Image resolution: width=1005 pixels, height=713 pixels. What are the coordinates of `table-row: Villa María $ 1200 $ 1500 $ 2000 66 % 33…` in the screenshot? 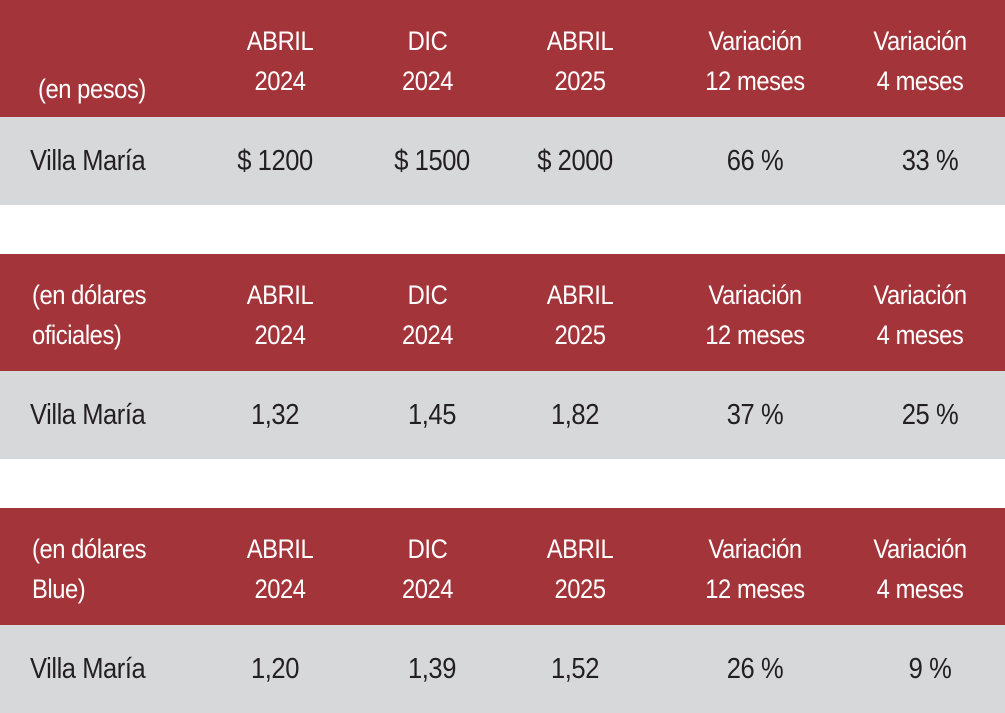 It's located at (502, 161).